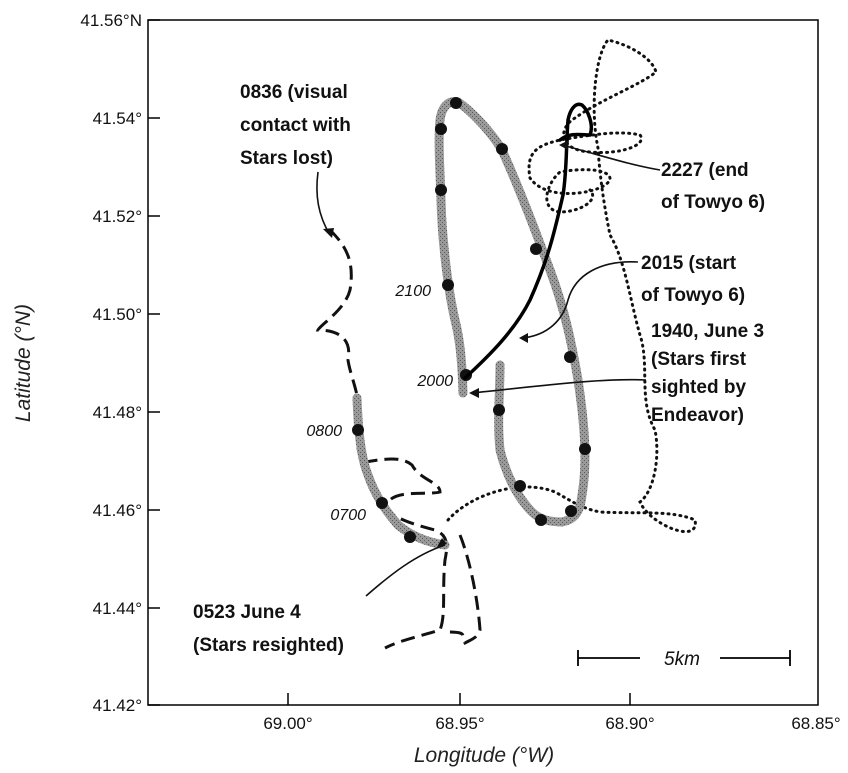 This screenshot has height=773, width=848. I want to click on annotation-visual-contact: 0836 (visual contact with Stars lost), so click(295, 125).